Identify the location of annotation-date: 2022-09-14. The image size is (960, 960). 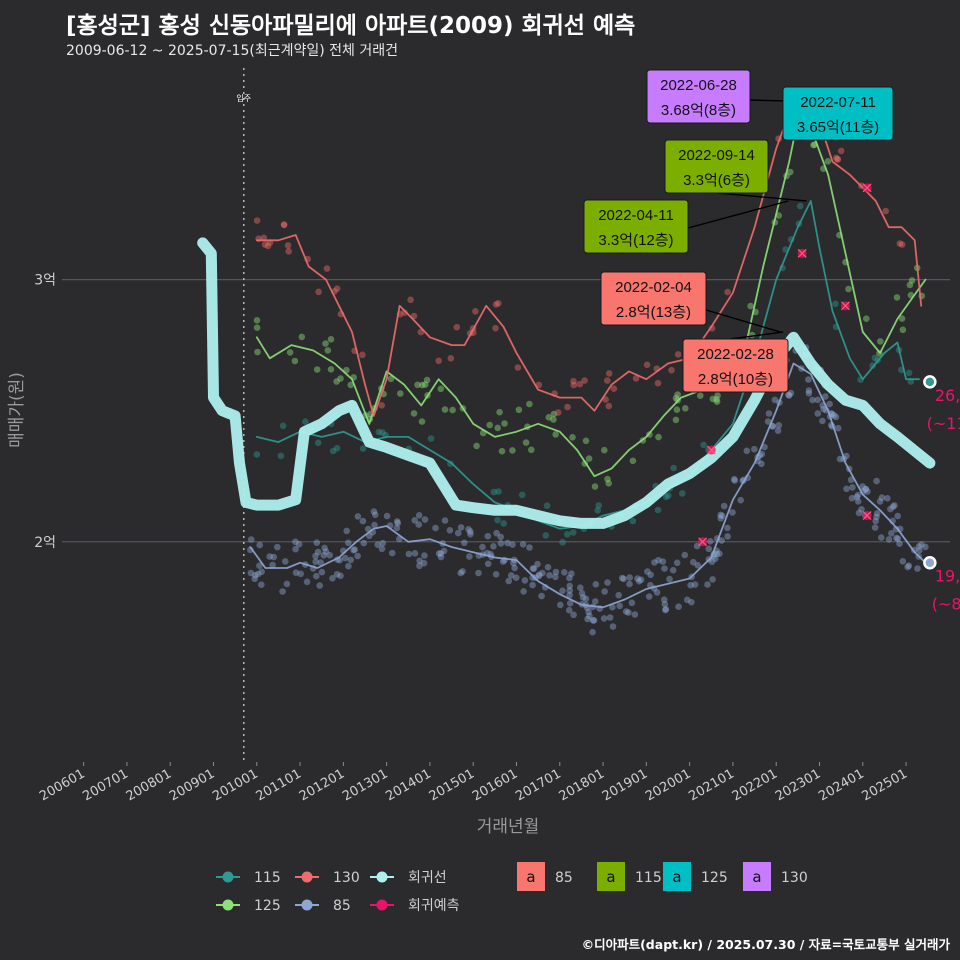
(716, 155).